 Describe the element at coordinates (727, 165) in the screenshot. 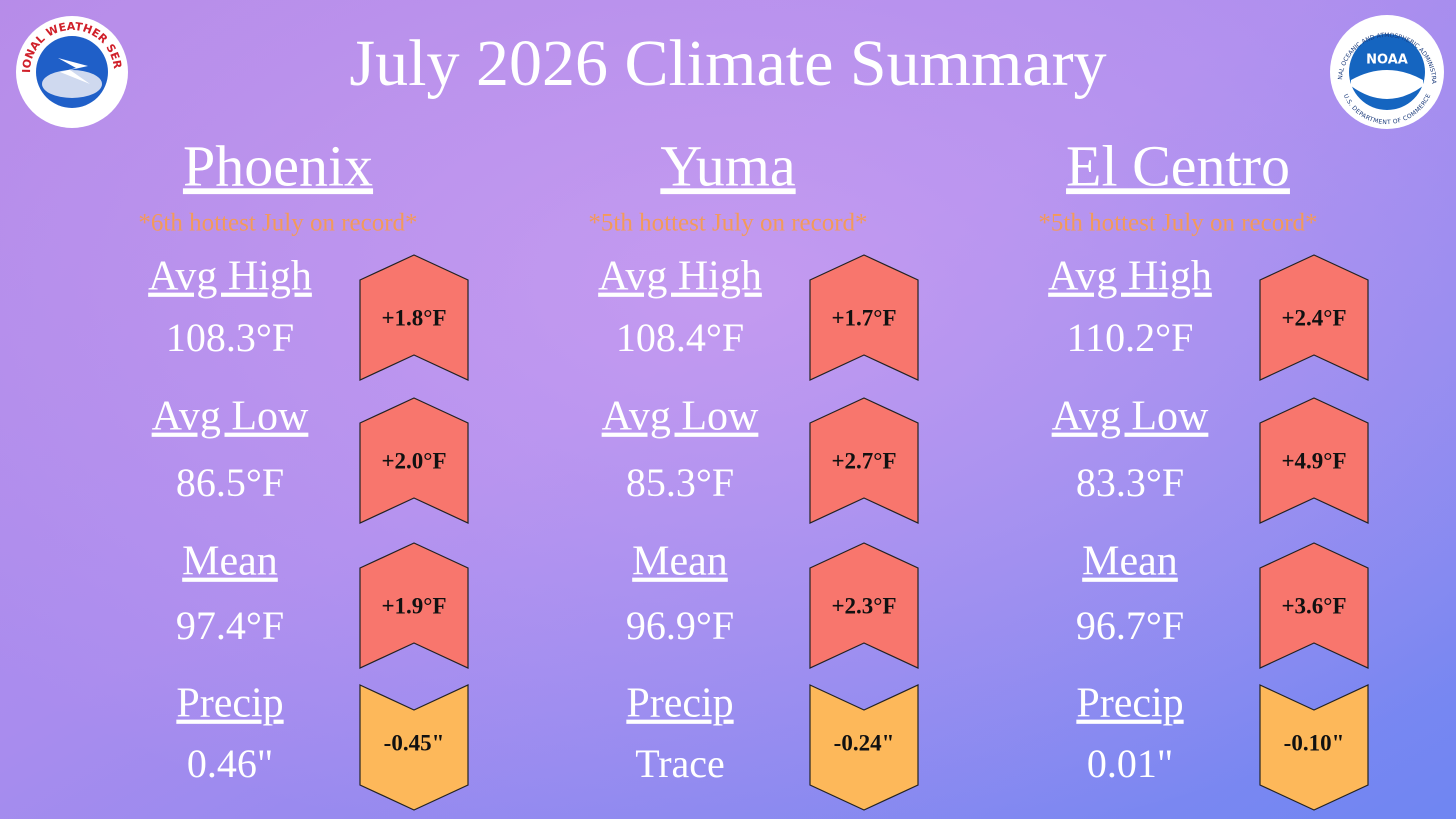

I see `city-name: Yuma` at that location.